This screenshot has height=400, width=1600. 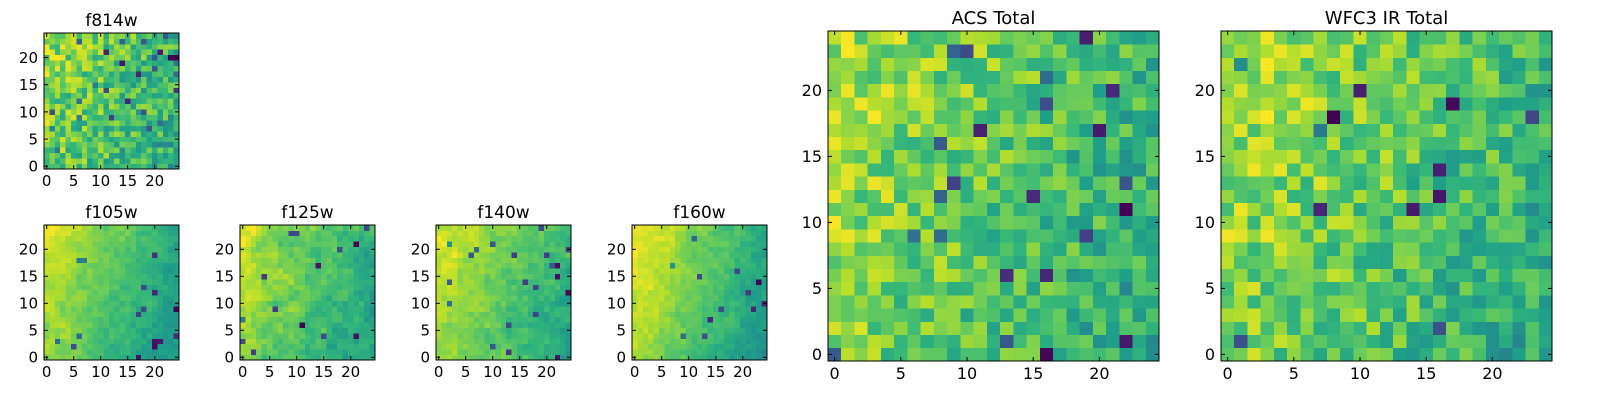 What do you see at coordinates (616, 277) in the screenshot?
I see `y-tick-label: 15` at bounding box center [616, 277].